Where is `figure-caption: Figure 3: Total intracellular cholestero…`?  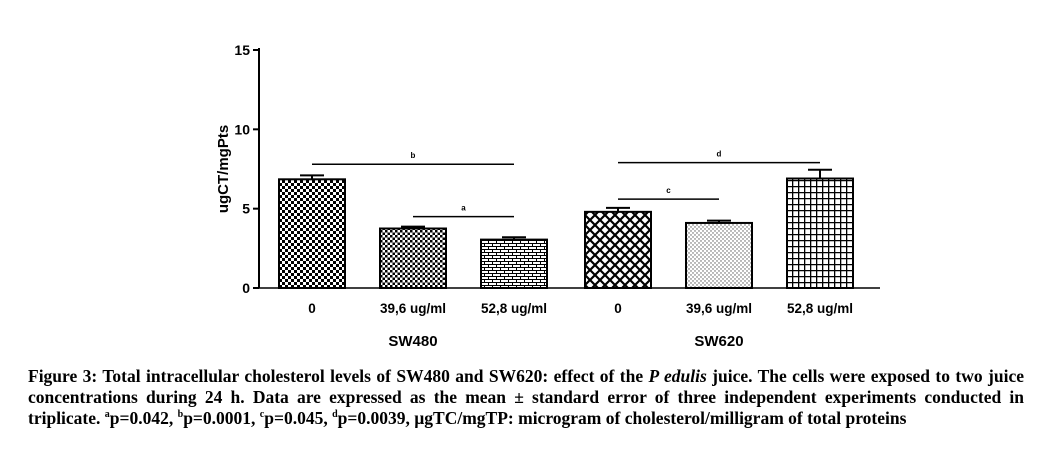
figure-caption: Figure 3: Total intracellular cholestero… is located at coordinates (526, 397).